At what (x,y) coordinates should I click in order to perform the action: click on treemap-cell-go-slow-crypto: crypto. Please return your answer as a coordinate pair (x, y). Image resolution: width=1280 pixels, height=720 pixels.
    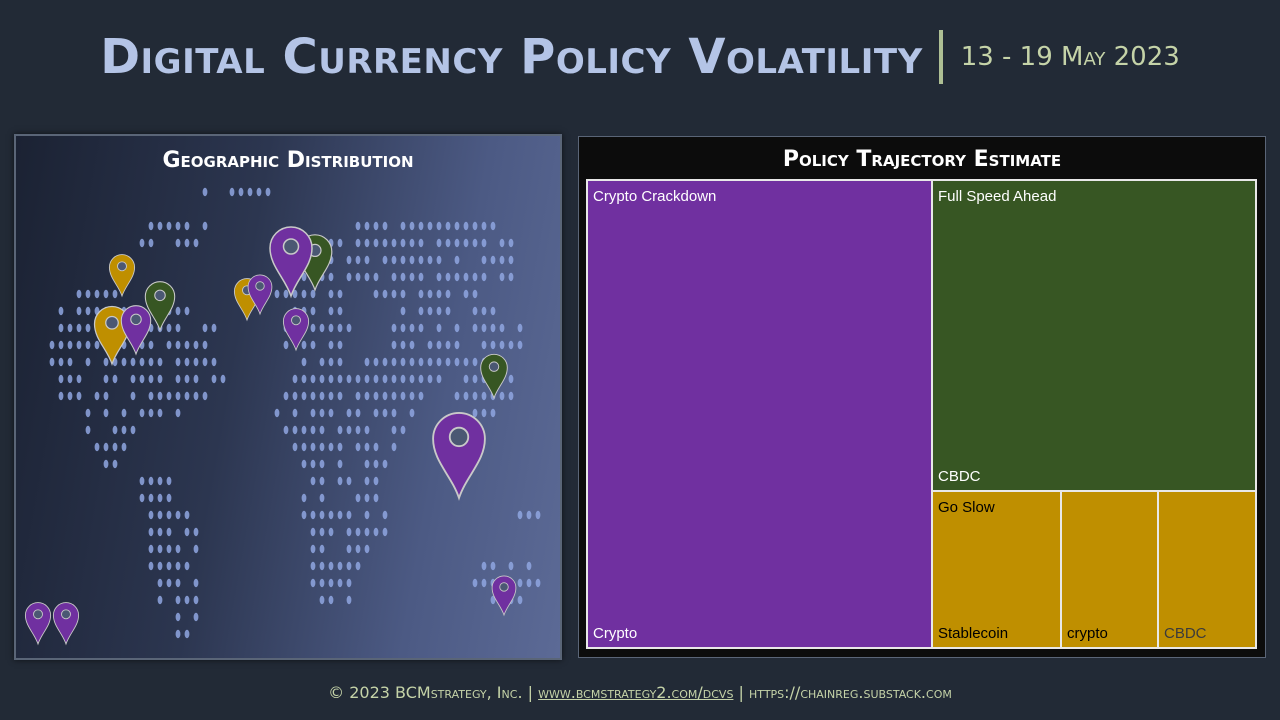
    Looking at the image, I should click on (1109, 569).